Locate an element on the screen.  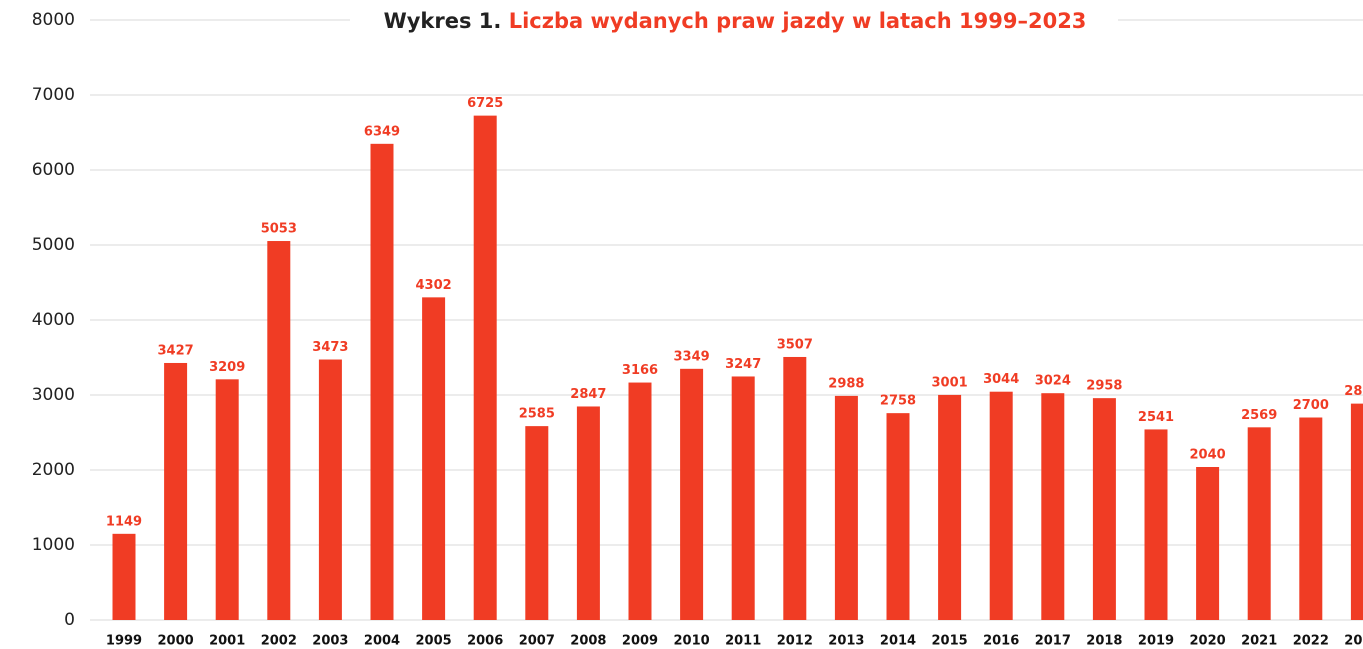
x-tick-label: 2019 is located at coordinates (1156, 641).